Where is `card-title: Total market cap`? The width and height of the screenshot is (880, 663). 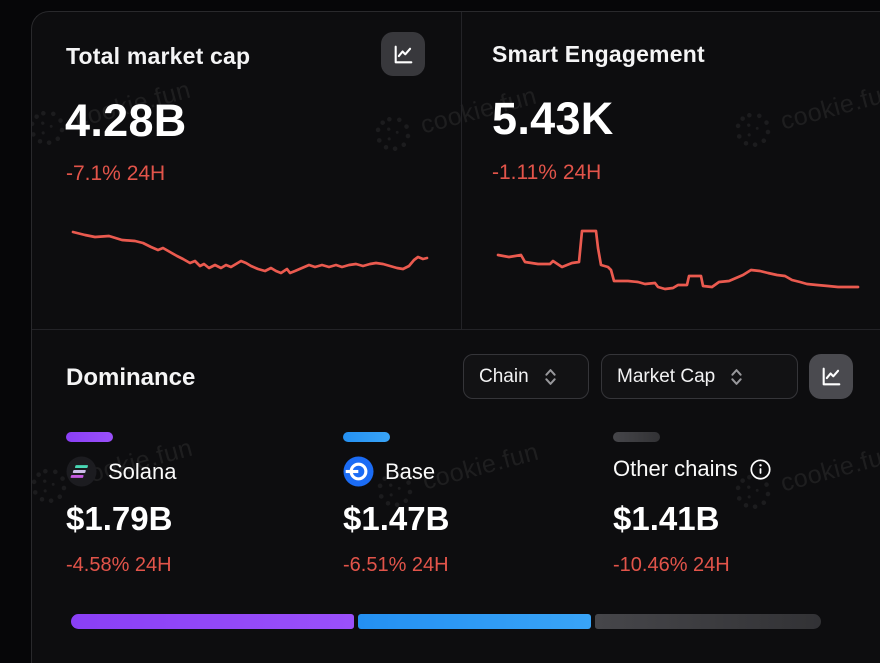
card-title: Total market cap is located at coordinates (158, 56).